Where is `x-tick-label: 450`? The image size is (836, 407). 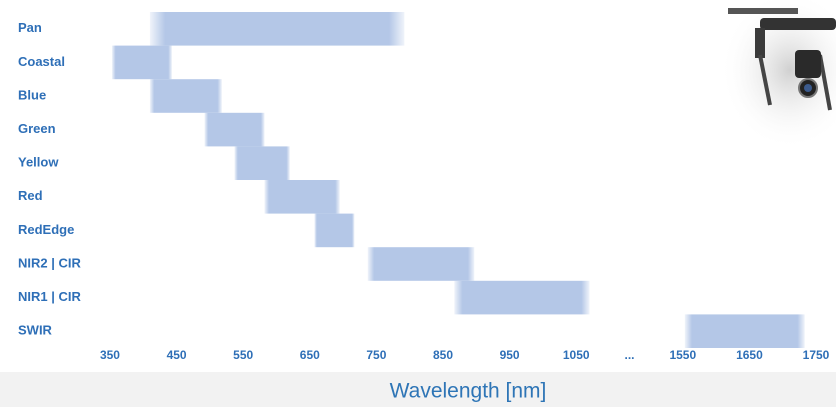 x-tick-label: 450 is located at coordinates (177, 355).